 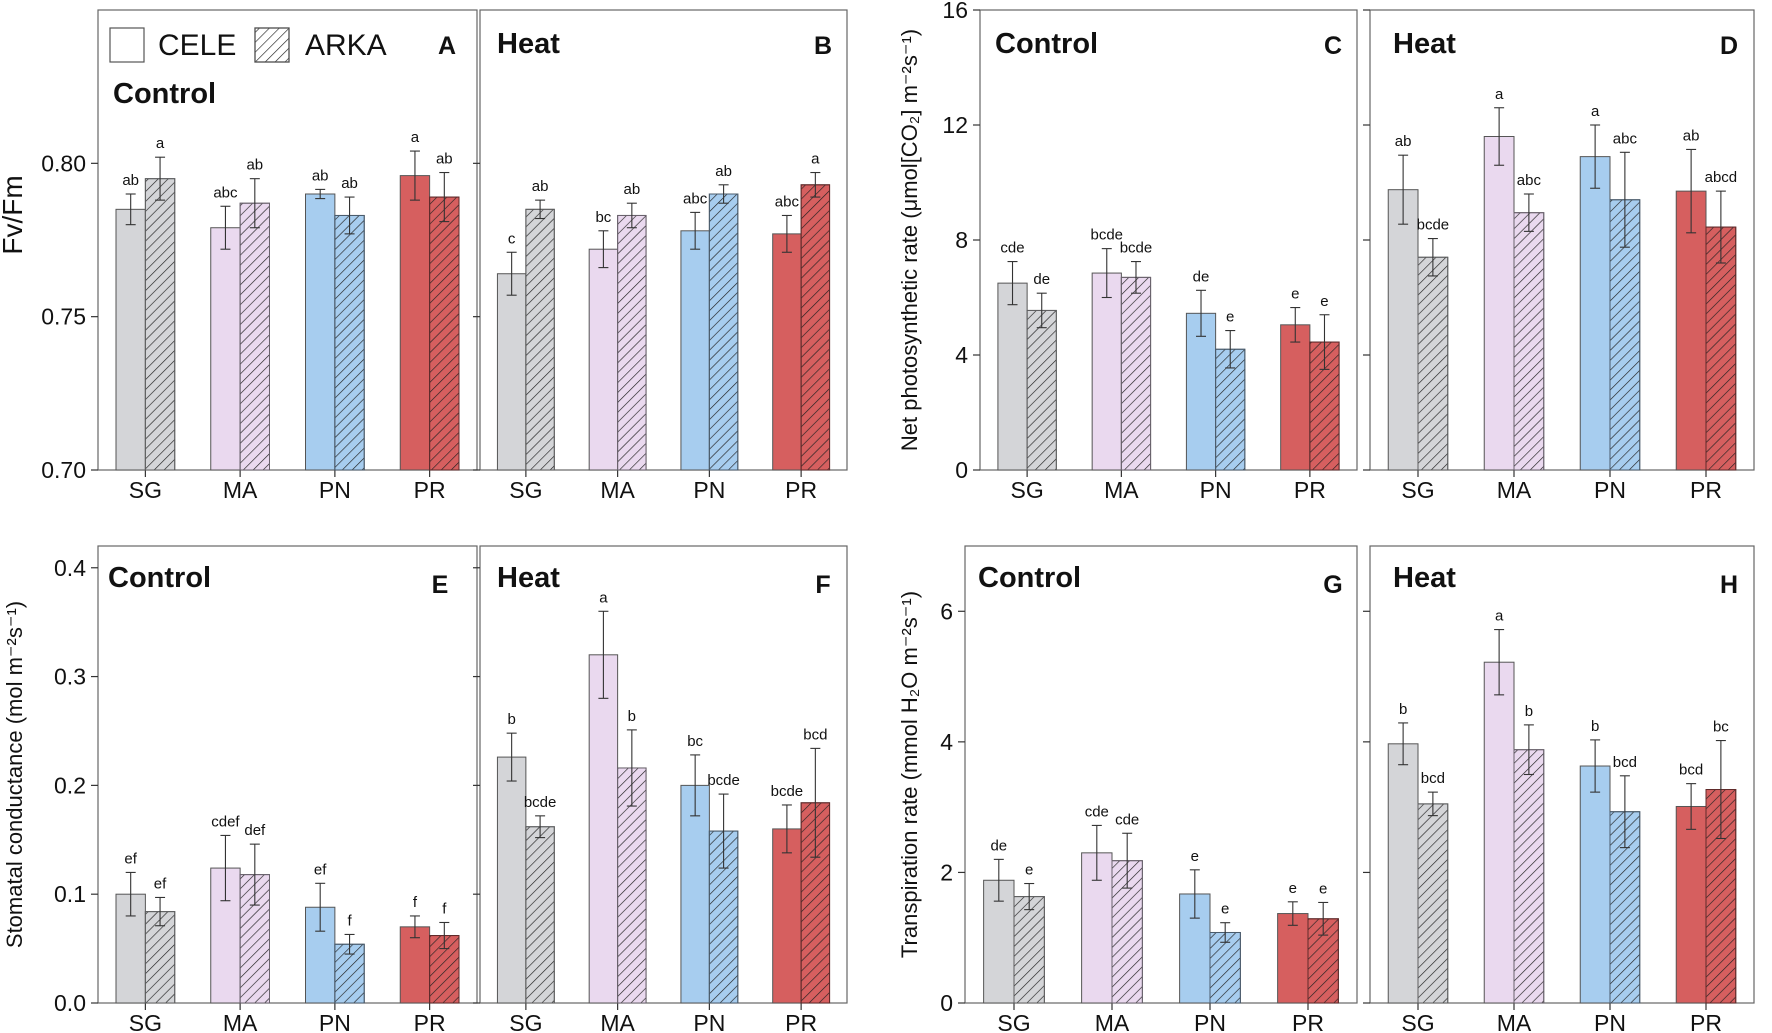 I want to click on y-tick-label: 6, so click(x=946, y=611).